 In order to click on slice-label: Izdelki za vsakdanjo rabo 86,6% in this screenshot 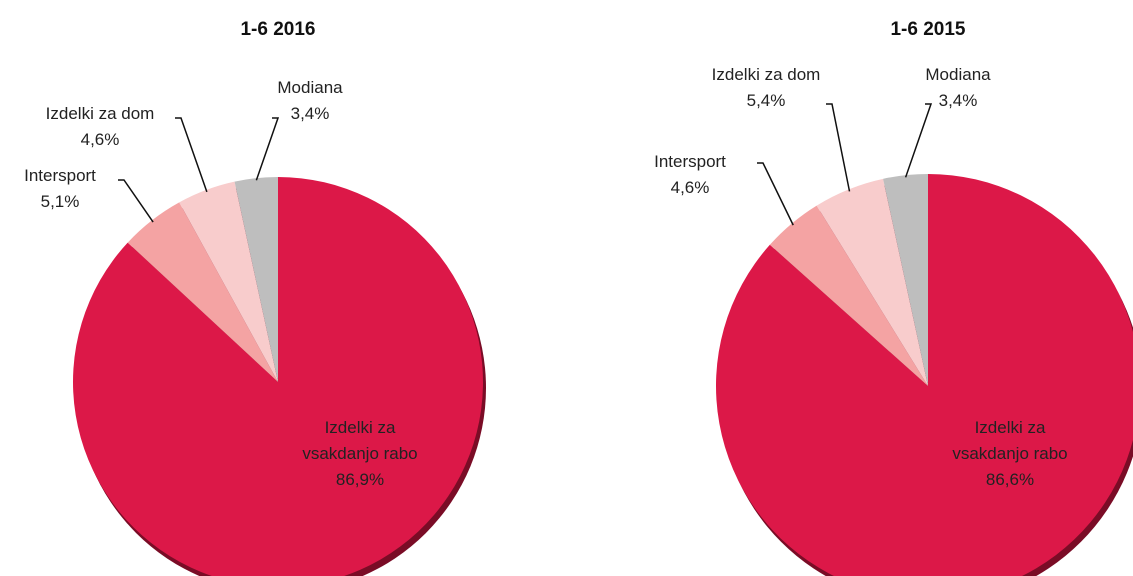, I will do `click(1010, 454)`.